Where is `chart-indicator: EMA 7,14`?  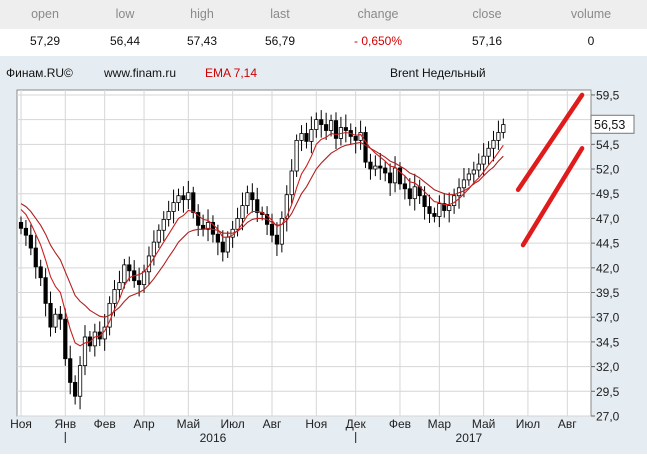
chart-indicator: EMA 7,14 is located at coordinates (231, 73).